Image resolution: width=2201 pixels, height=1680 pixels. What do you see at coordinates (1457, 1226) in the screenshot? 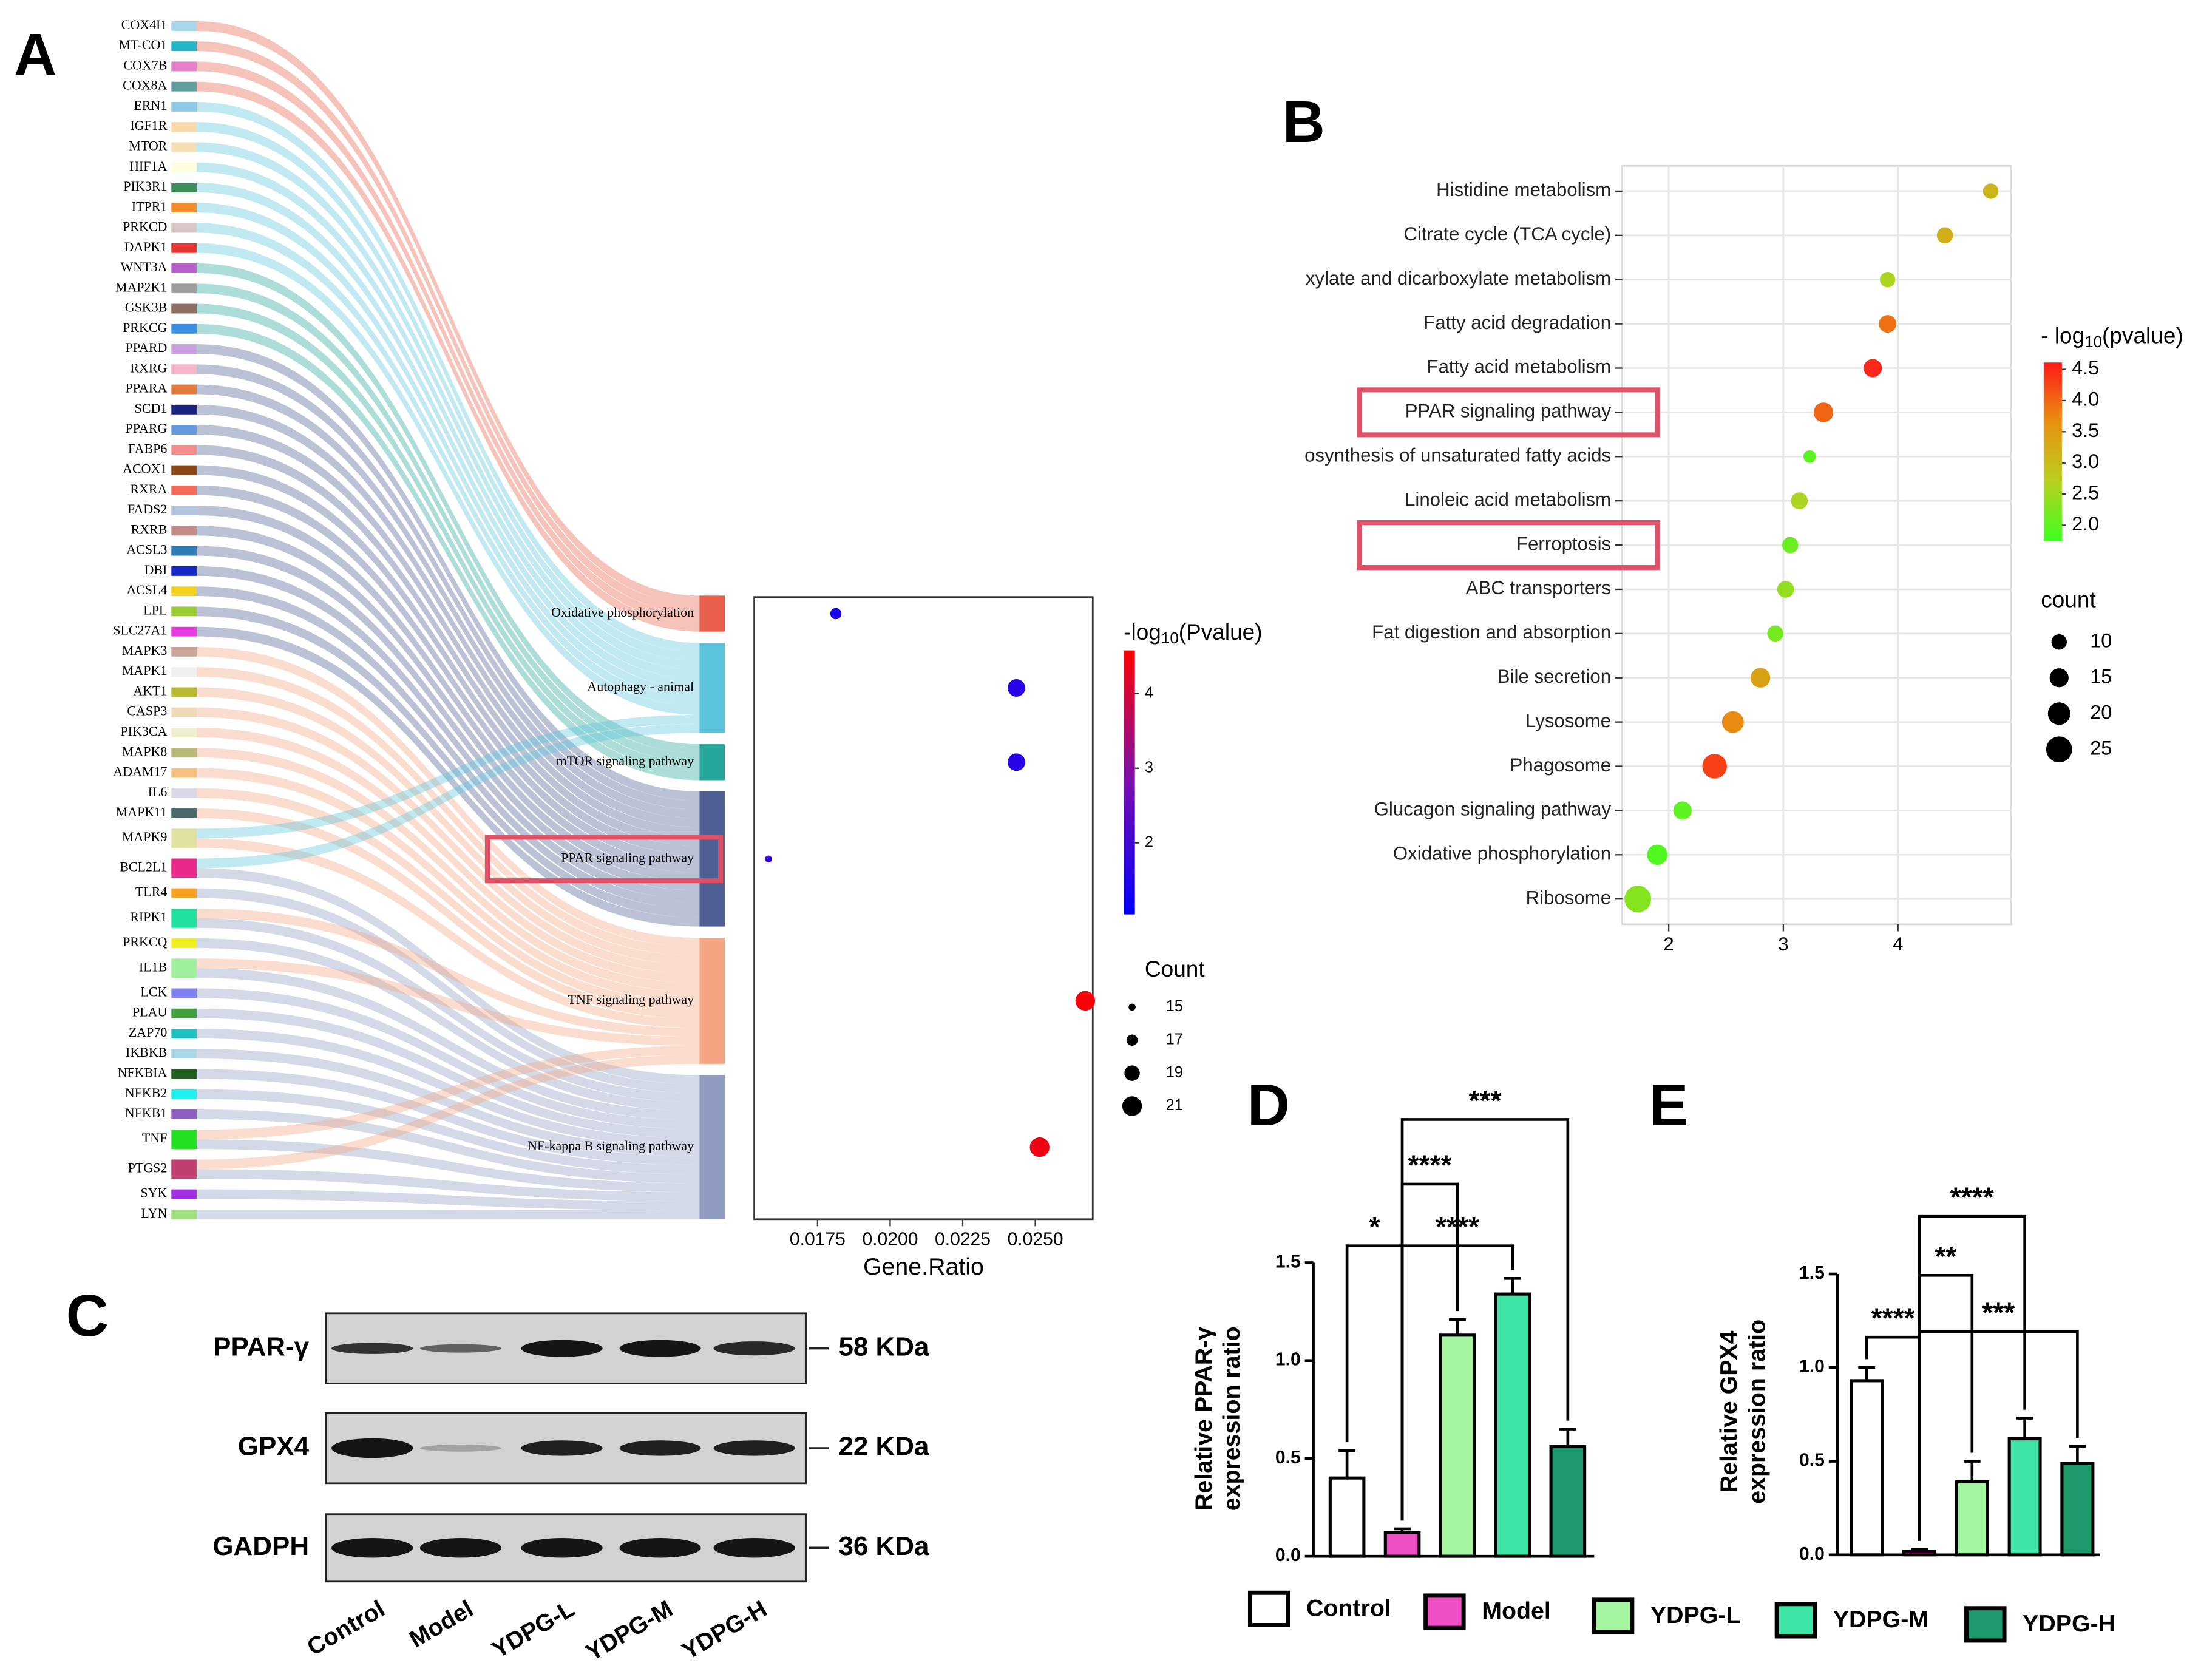
I see `significance-label: ****` at bounding box center [1457, 1226].